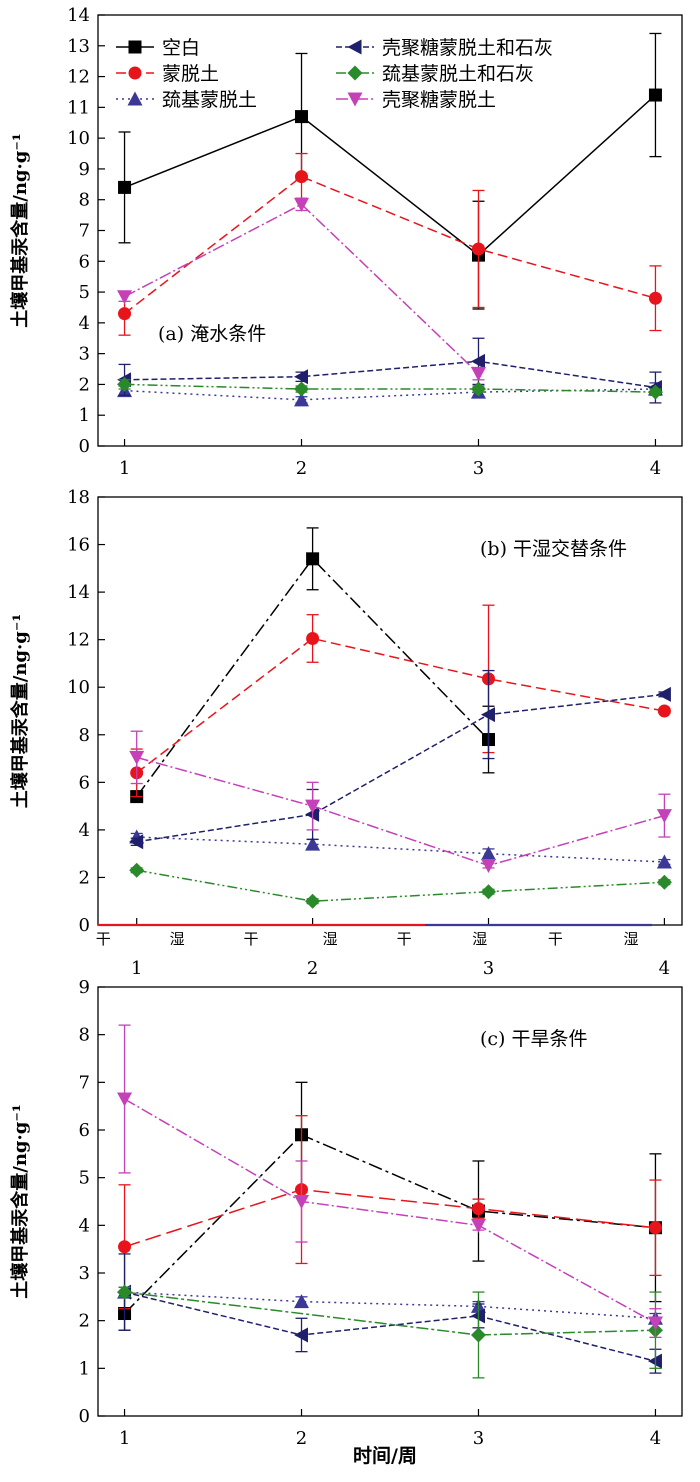 This screenshot has height=1482, width=700. What do you see at coordinates (444, 48) in the screenshot?
I see `legend-item-cs_lime: 壳聚糖蒙脱土和石灰` at bounding box center [444, 48].